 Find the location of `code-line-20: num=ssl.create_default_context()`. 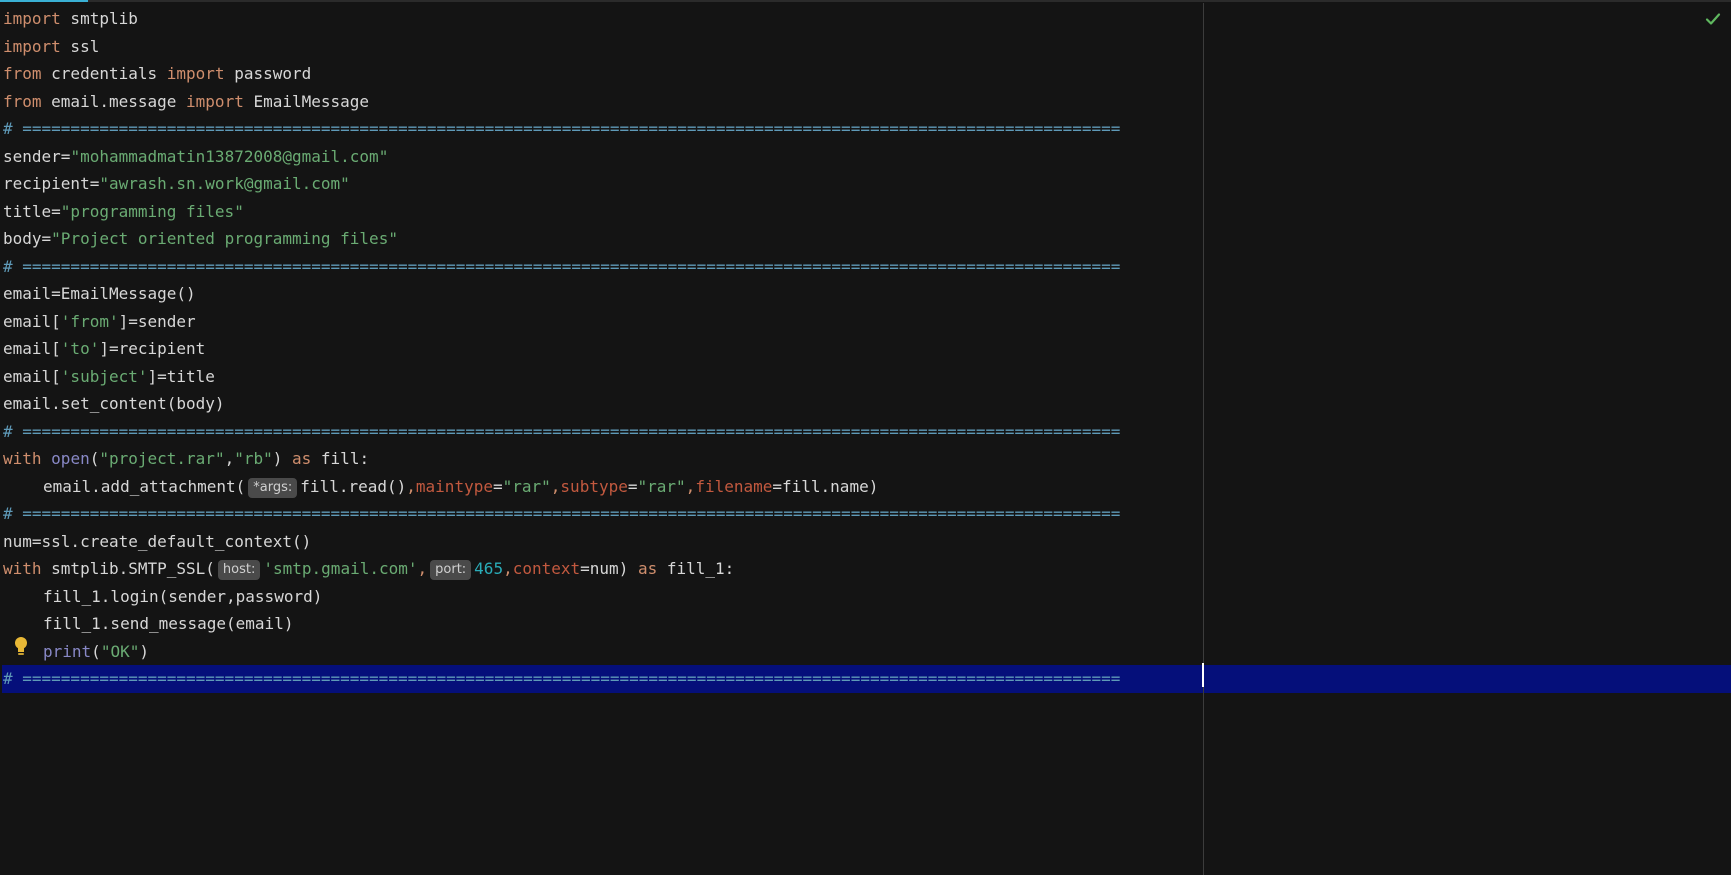

code-line-20: num=ssl.create_default_context() is located at coordinates (157, 541).